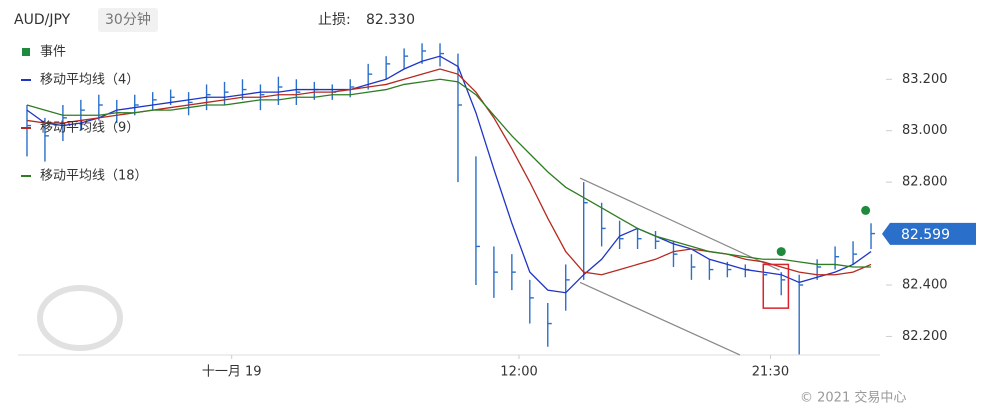 The height and width of the screenshot is (415, 988). What do you see at coordinates (26, 52) in the screenshot?
I see `legend-swatch` at bounding box center [26, 52].